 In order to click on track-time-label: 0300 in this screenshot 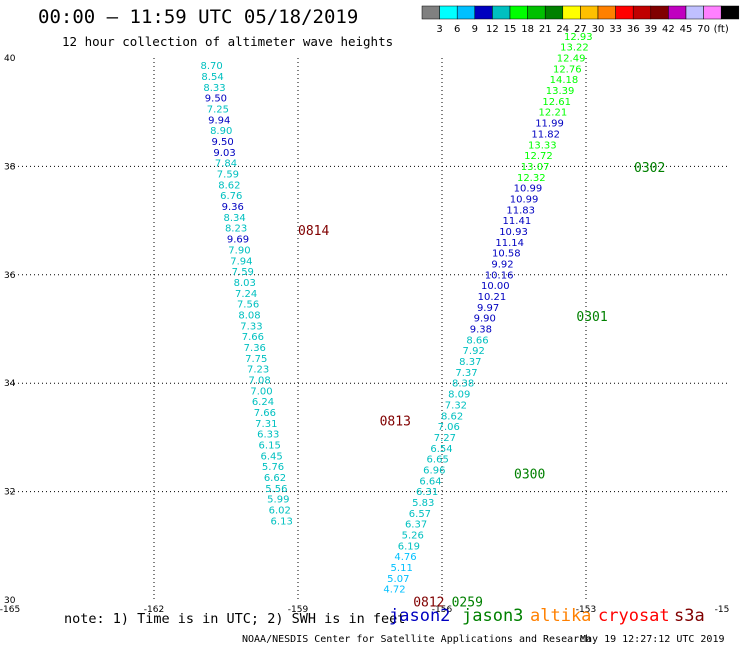, I will do `click(529, 475)`.